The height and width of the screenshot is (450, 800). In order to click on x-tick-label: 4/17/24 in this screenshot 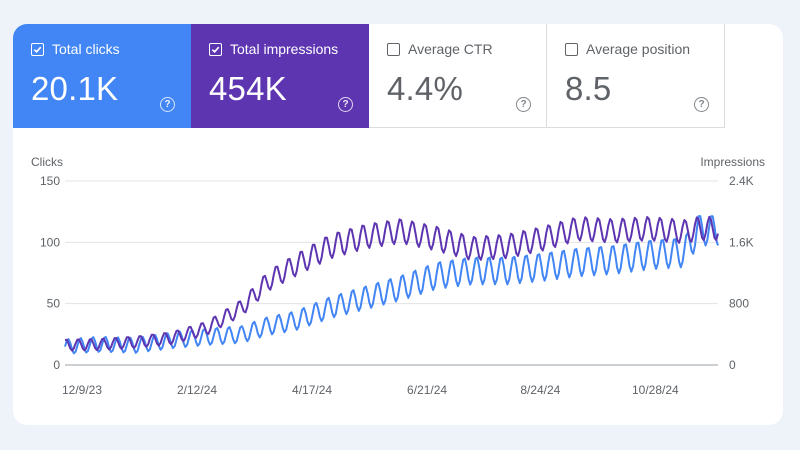, I will do `click(312, 390)`.